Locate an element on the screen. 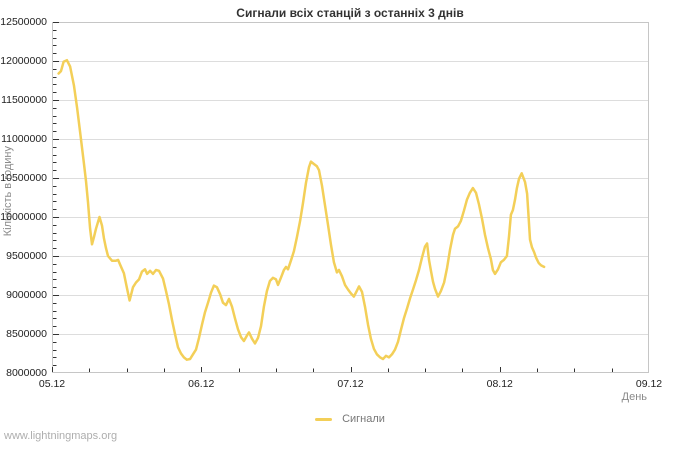 This screenshot has height=450, width=700. legend-line-swatch is located at coordinates (324, 419).